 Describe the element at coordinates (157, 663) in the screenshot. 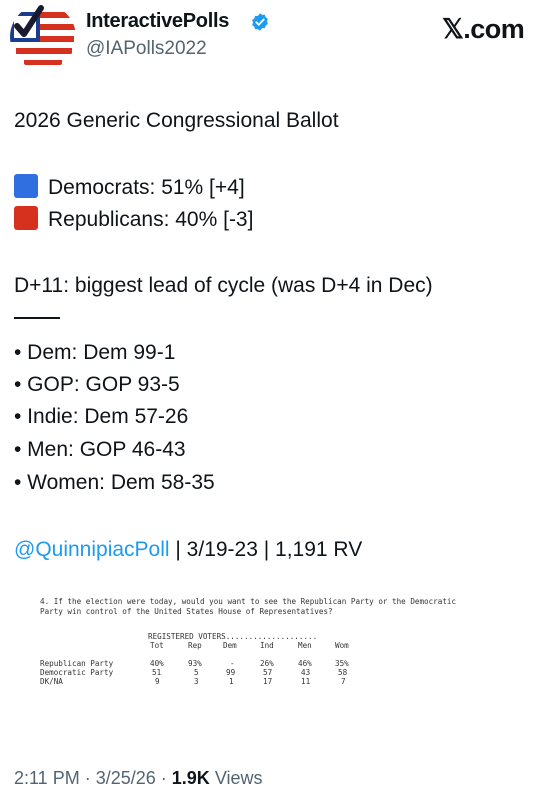

I see `poll-cell: 40%` at that location.